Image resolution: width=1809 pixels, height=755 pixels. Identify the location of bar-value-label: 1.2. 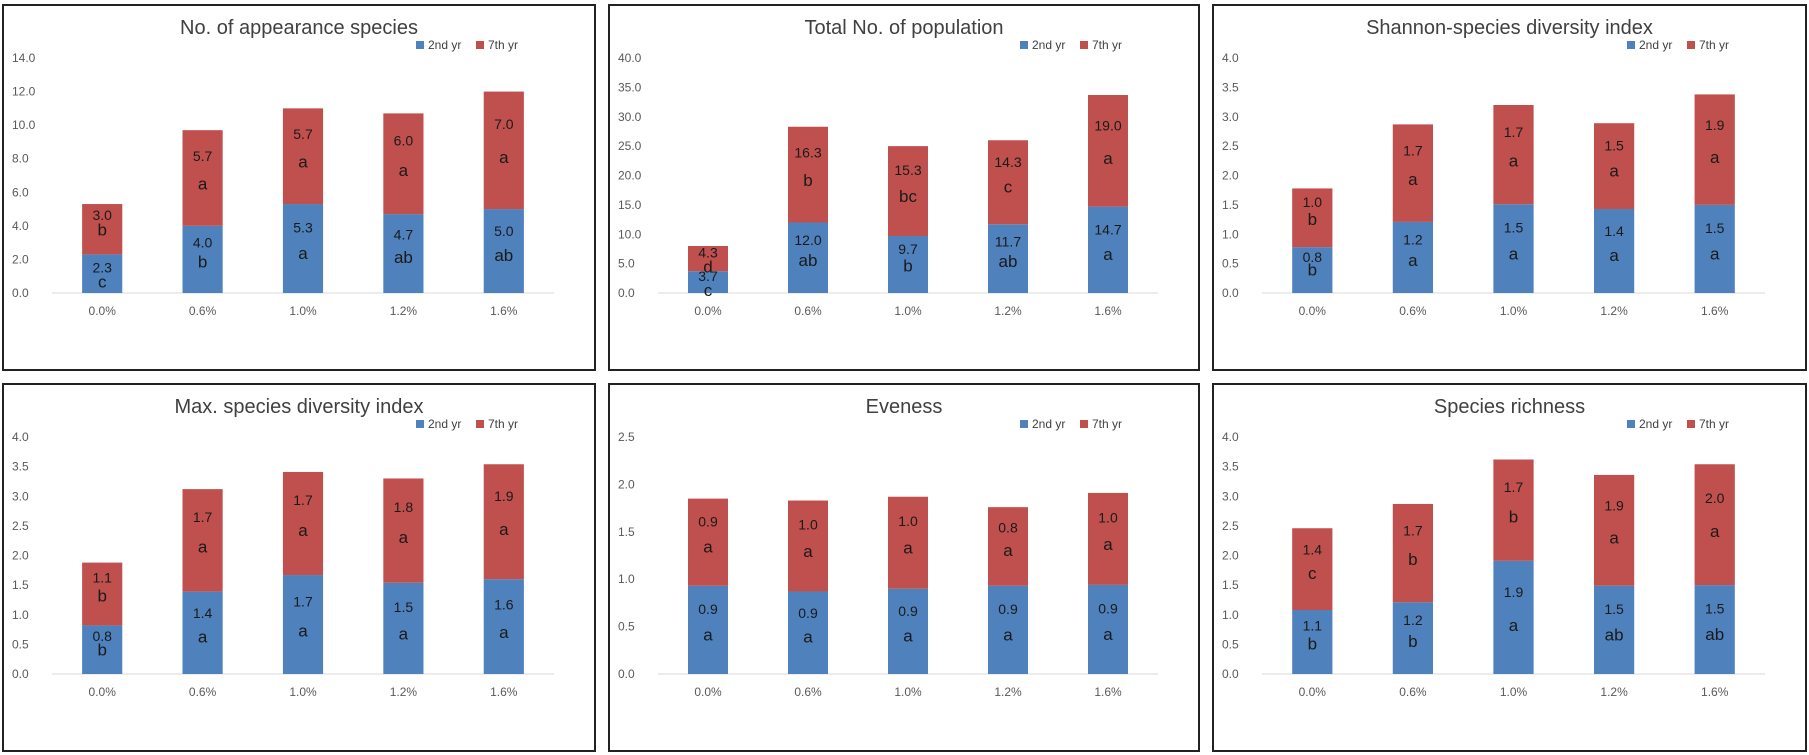
(1413, 620).